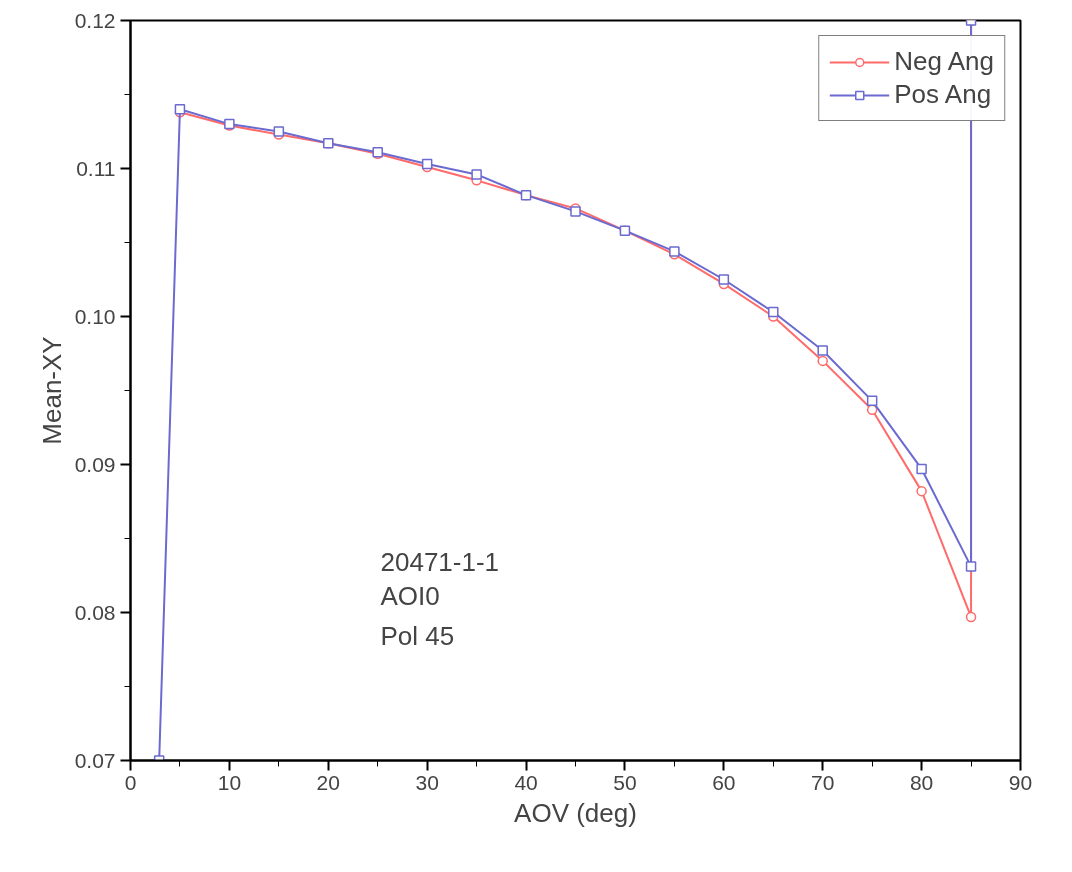 The height and width of the screenshot is (872, 1072). I want to click on annotation: Pol 45, so click(417, 635).